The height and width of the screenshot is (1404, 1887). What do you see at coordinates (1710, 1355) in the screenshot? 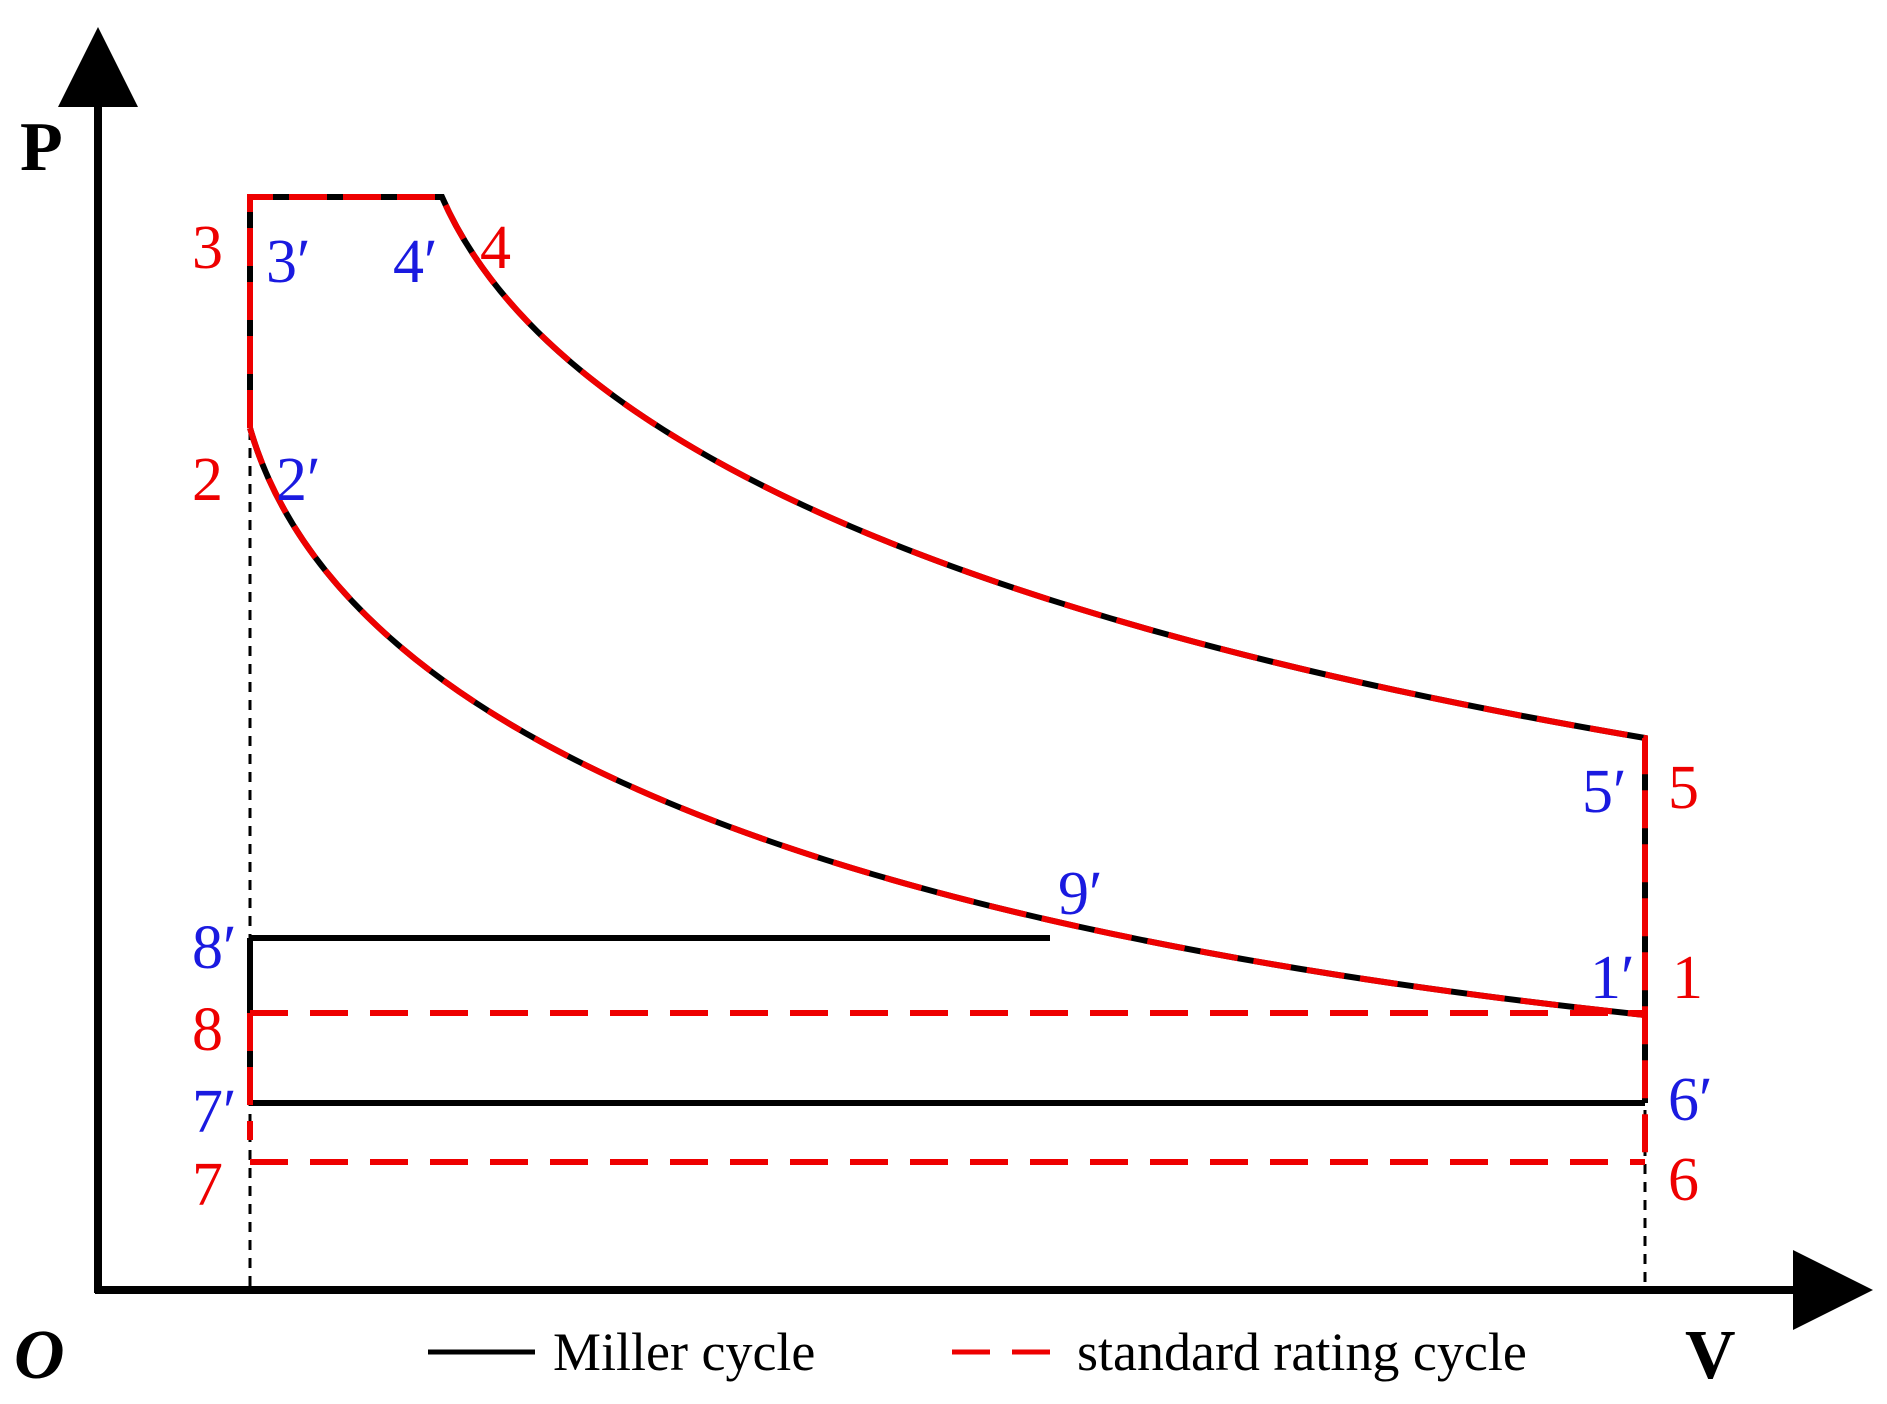
I see `v-axis-label: V` at bounding box center [1710, 1355].